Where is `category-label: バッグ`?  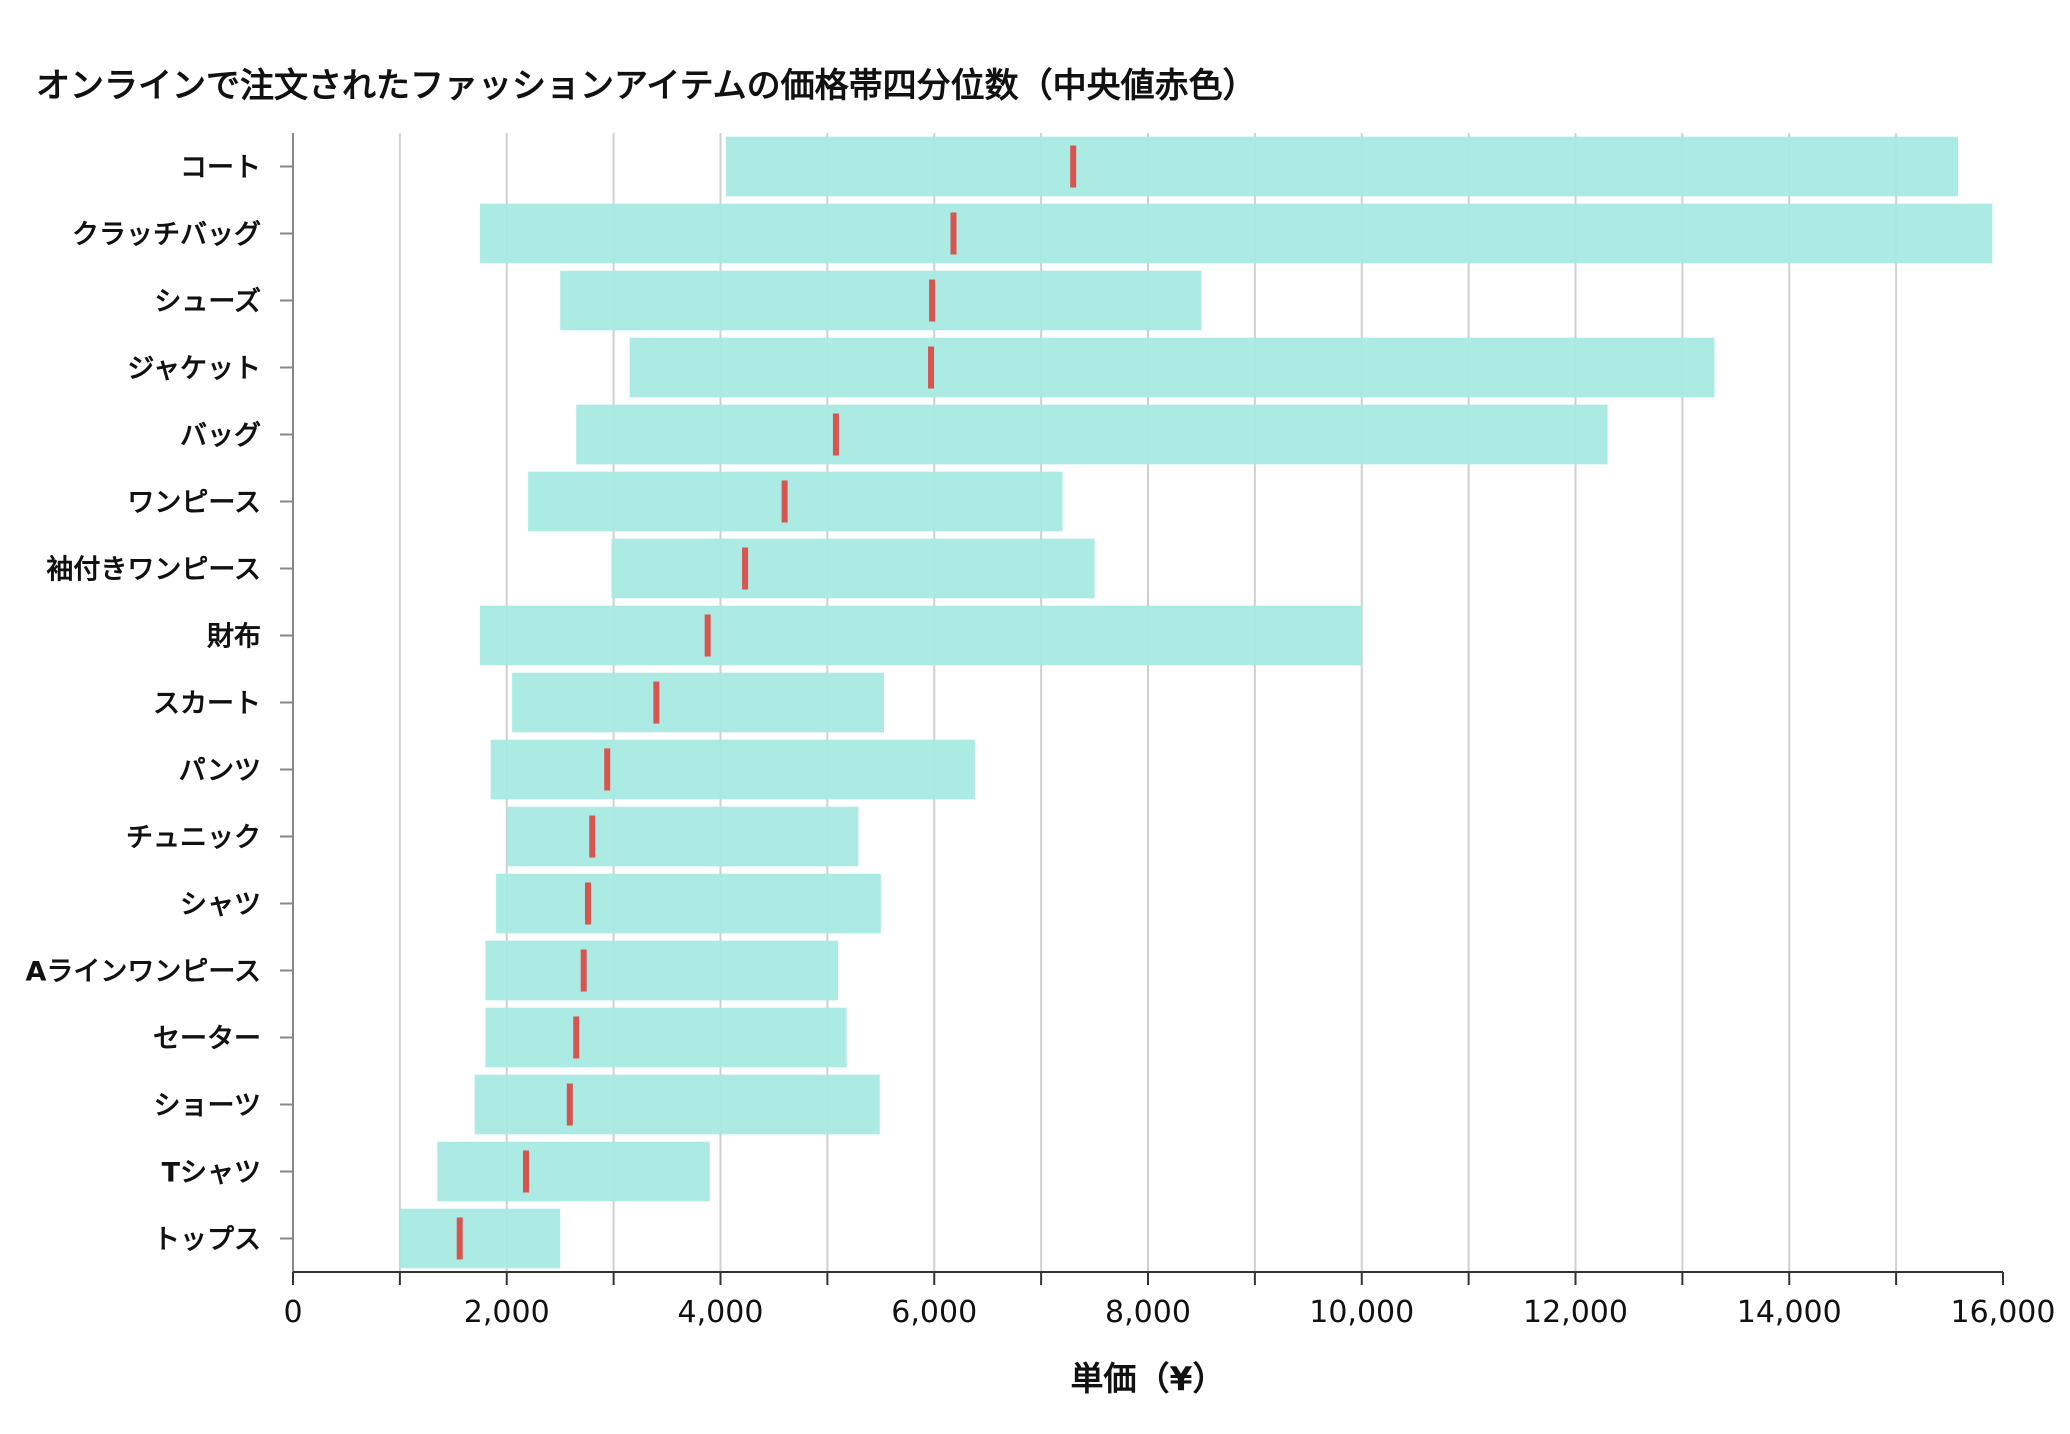
category-label: バッグ is located at coordinates (220, 436).